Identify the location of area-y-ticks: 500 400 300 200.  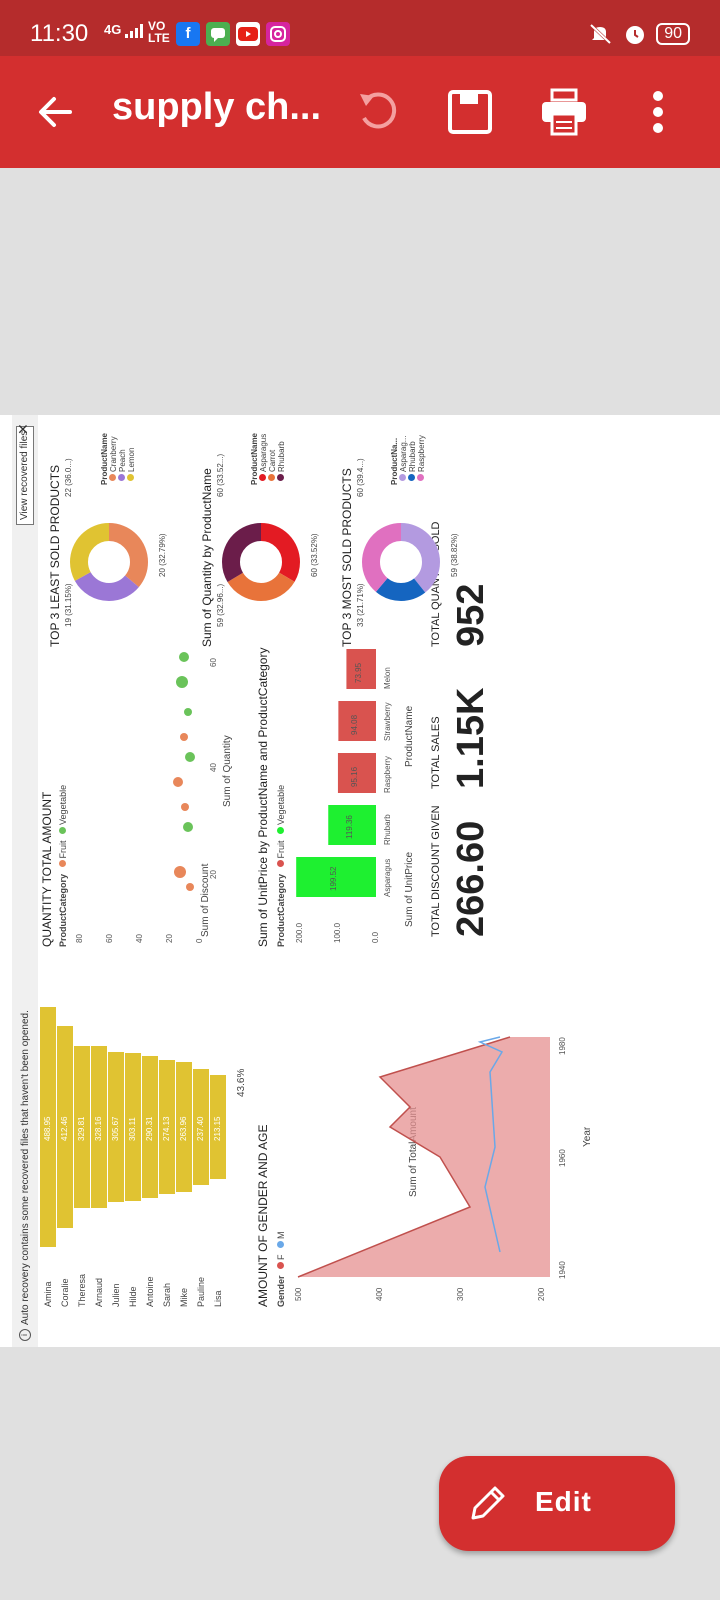
(420, 1294).